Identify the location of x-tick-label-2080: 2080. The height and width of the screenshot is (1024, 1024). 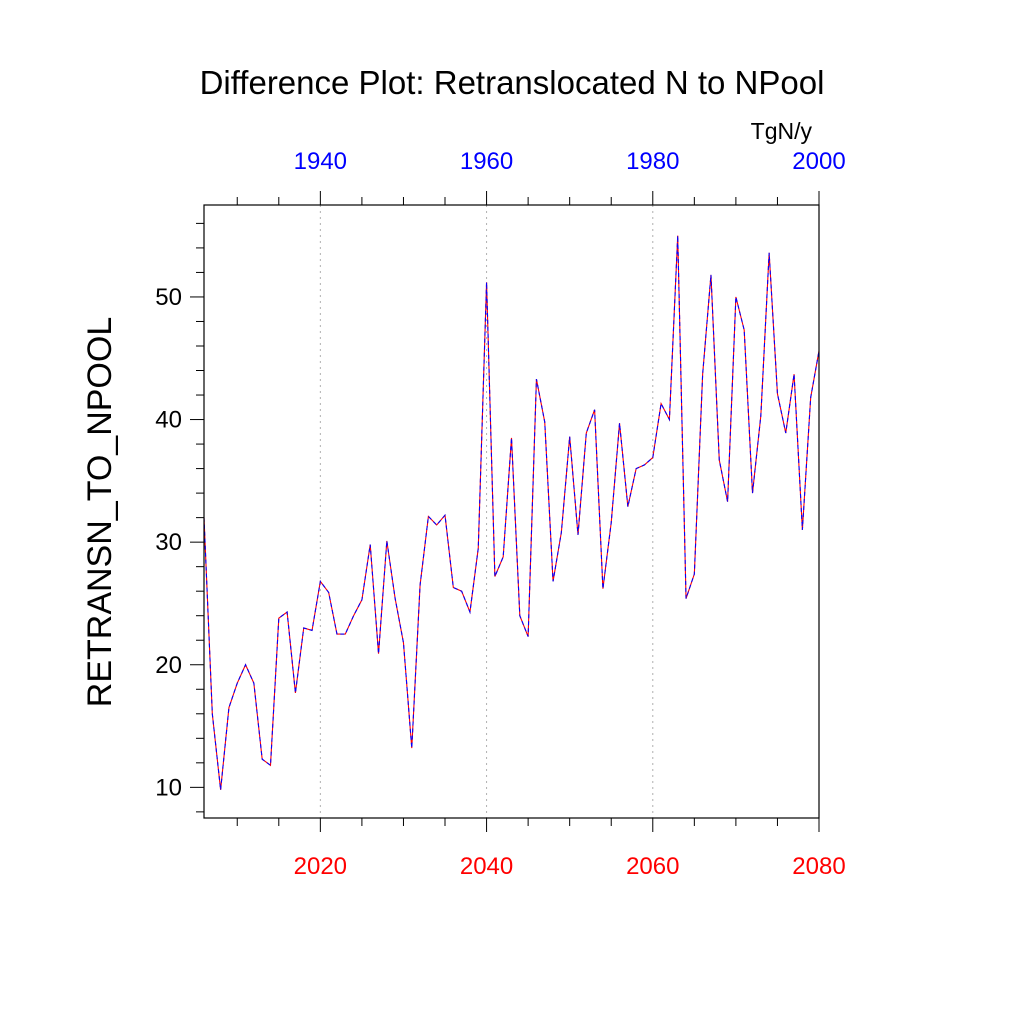
(818, 866).